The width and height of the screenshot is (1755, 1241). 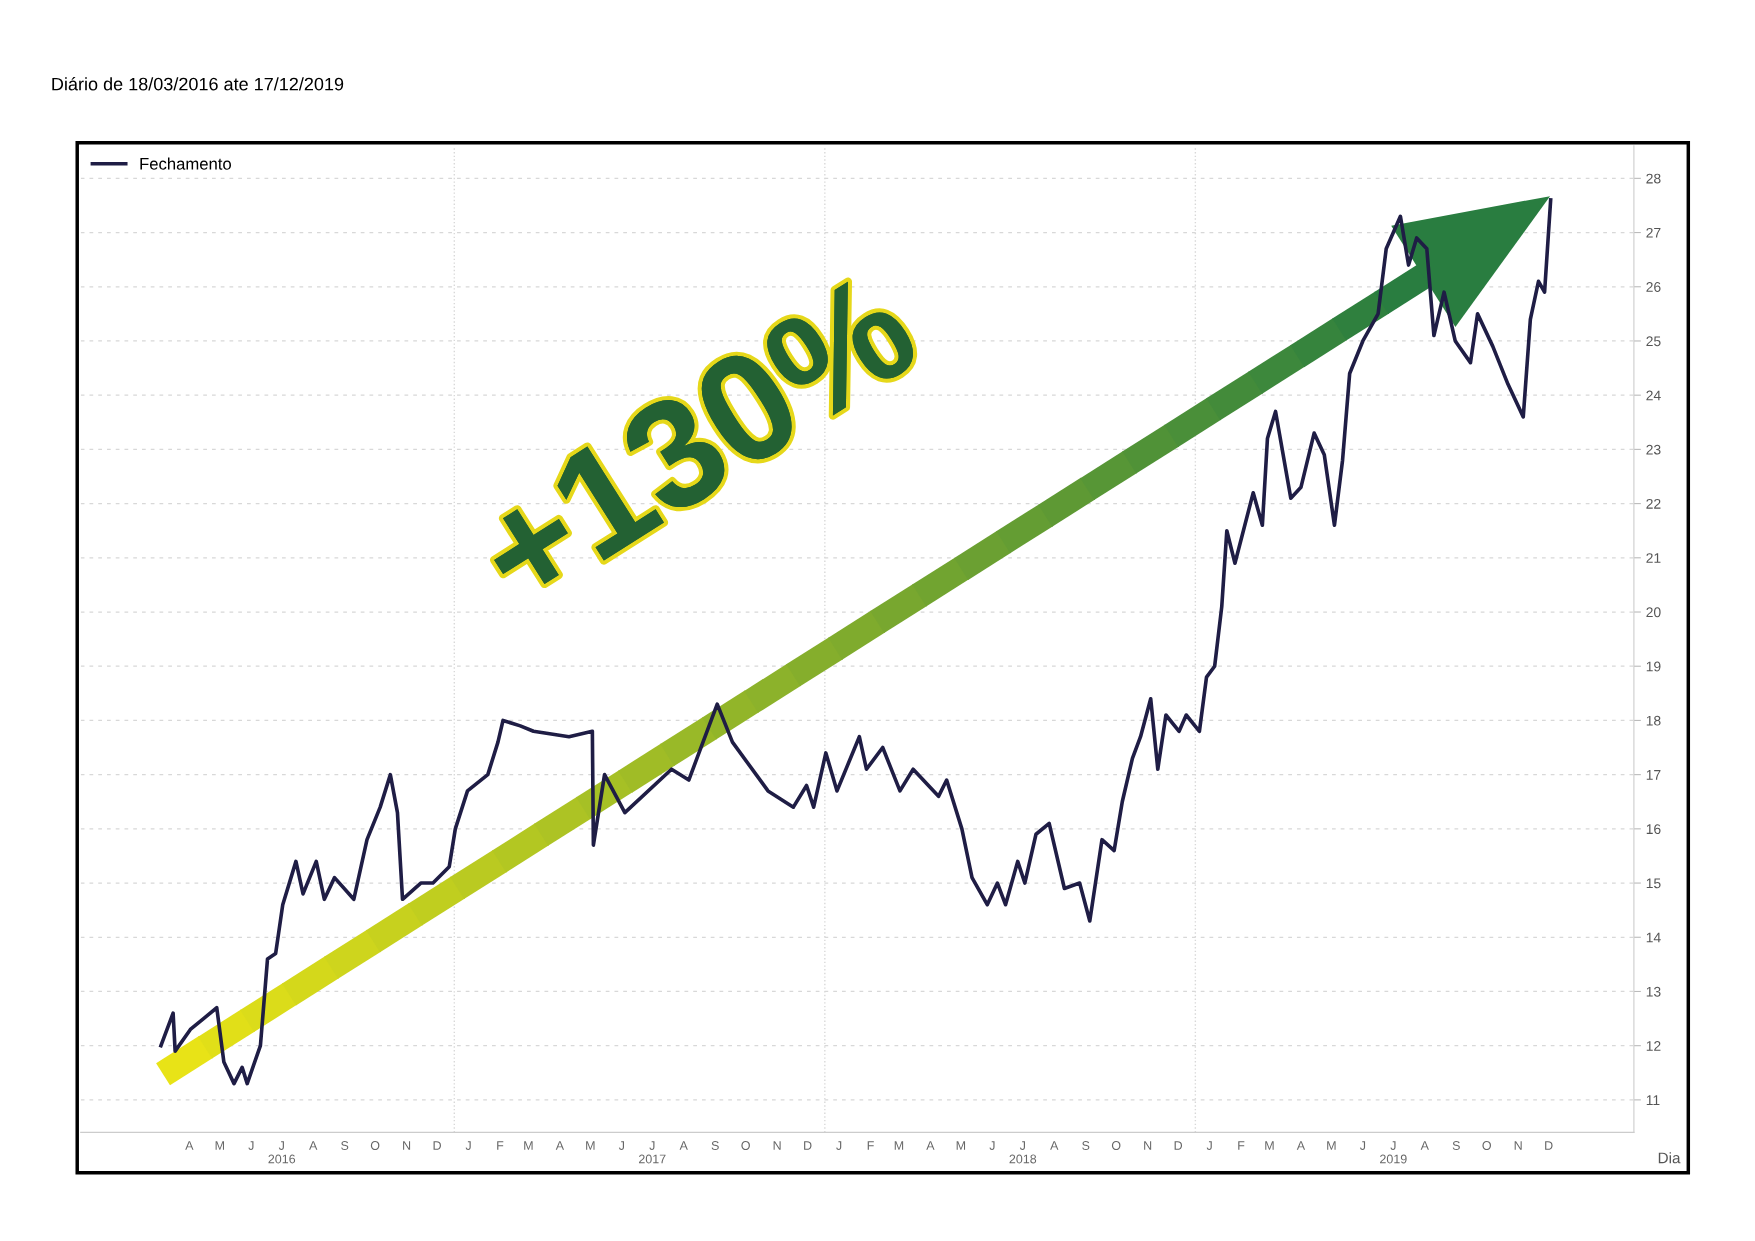 I want to click on y-tick-label: 13, so click(x=1653, y=991).